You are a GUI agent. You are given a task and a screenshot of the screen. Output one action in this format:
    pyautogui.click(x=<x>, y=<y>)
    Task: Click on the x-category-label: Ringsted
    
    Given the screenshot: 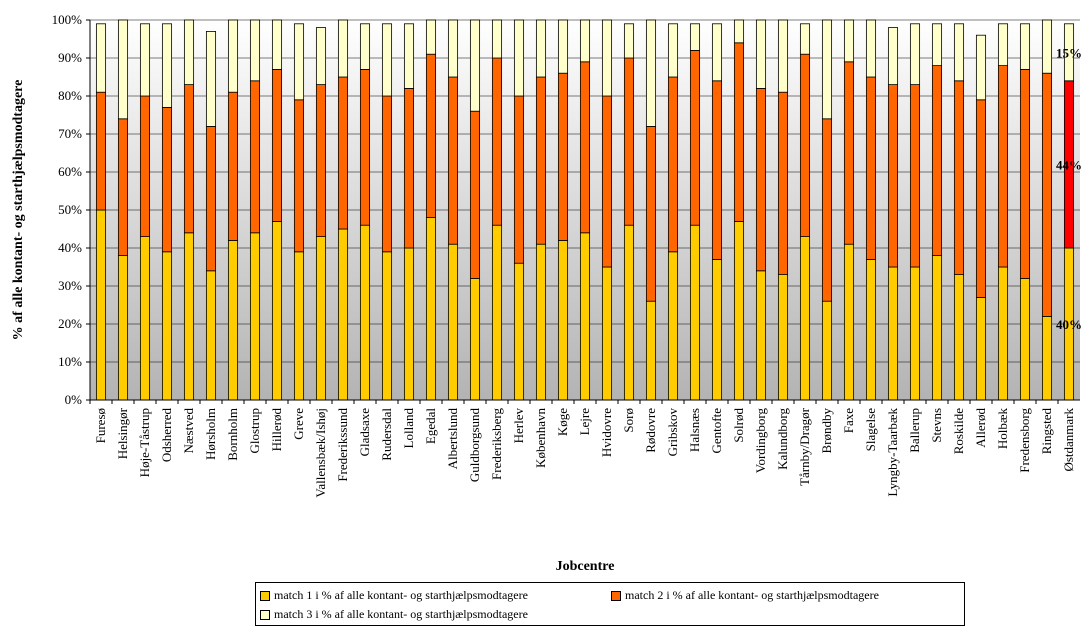 What is the action you would take?
    pyautogui.click(x=1046, y=431)
    